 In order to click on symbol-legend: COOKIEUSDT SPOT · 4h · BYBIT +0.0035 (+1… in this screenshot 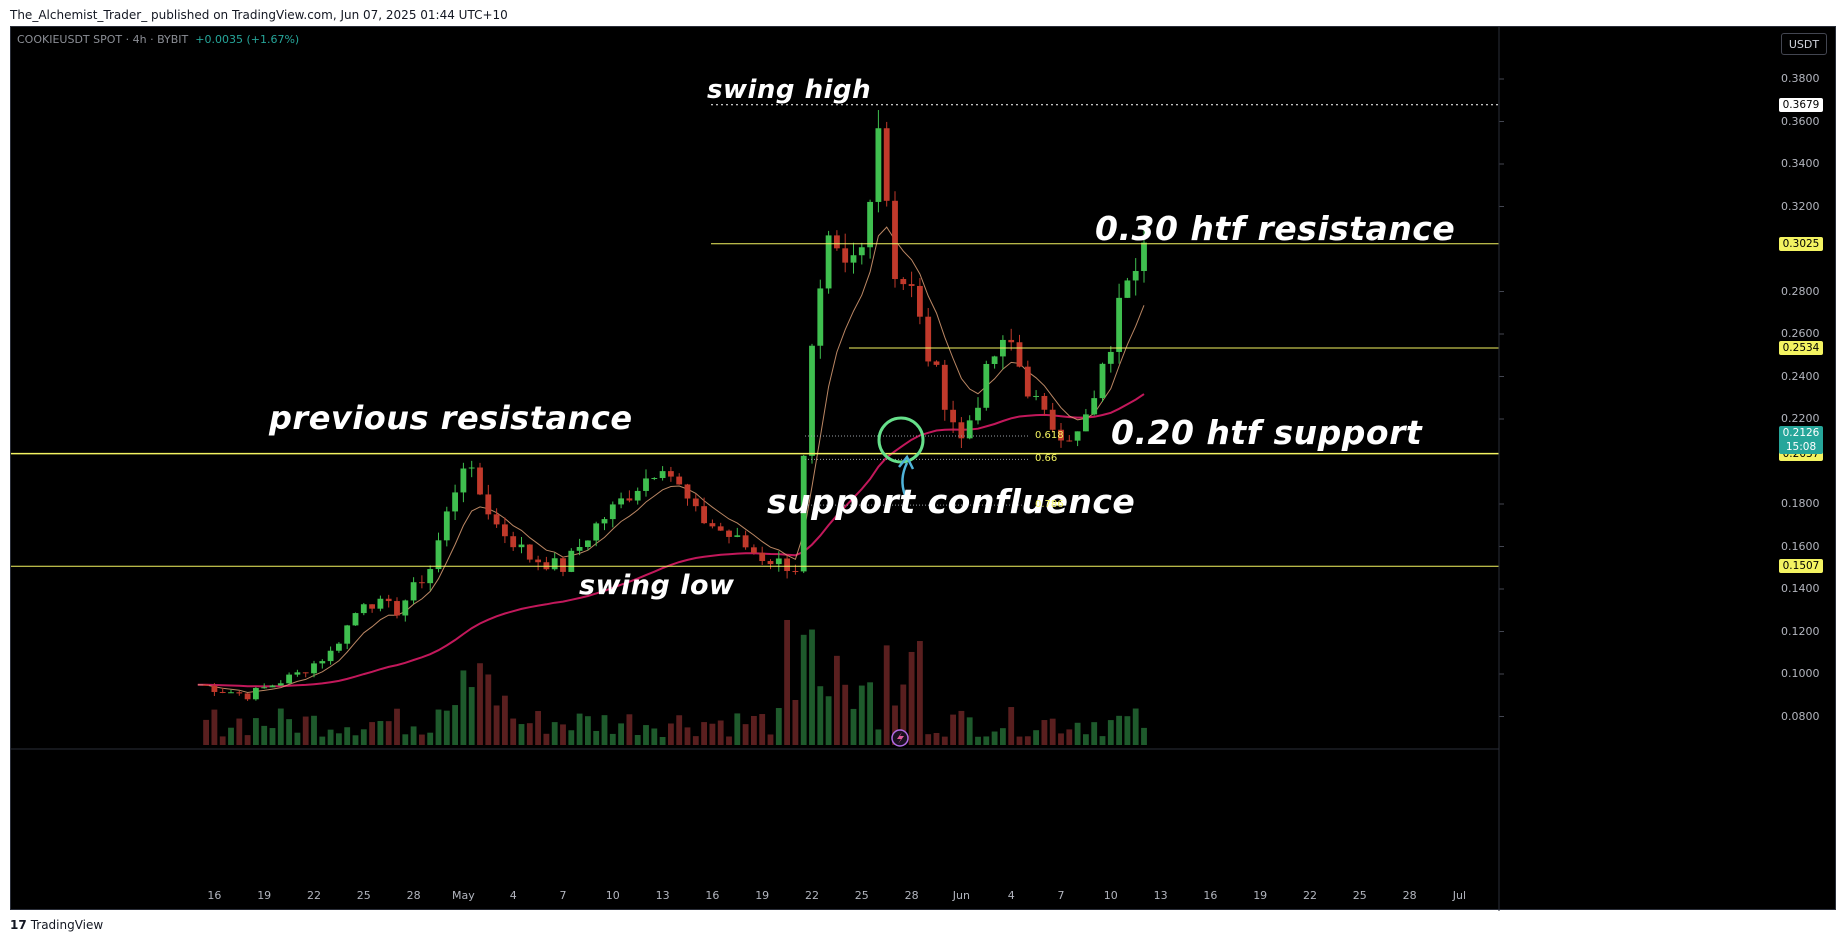, I will do `click(158, 39)`.